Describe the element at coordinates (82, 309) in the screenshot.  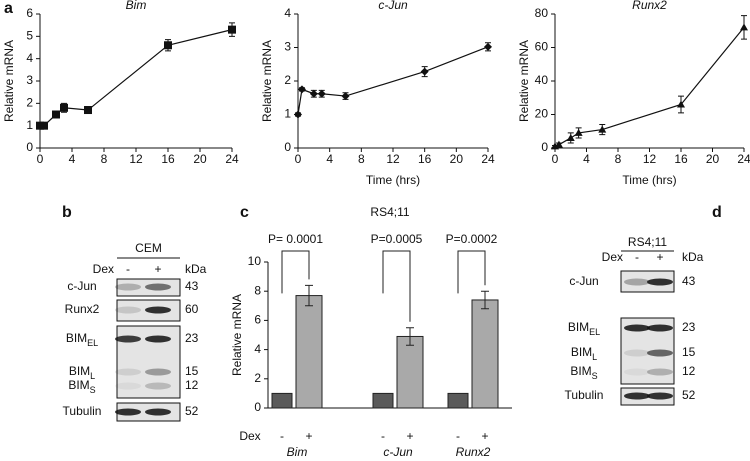
I see `protein-label: Runx2` at that location.